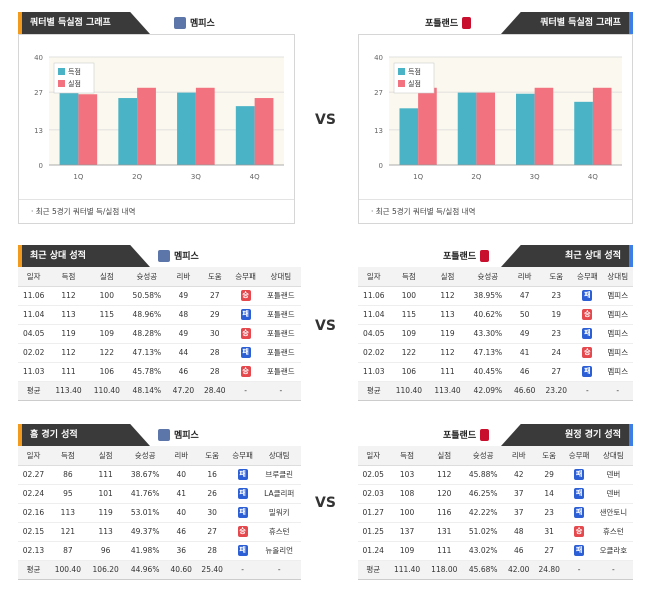 The width and height of the screenshot is (650, 591). What do you see at coordinates (495, 532) in the screenshot?
I see `table-row: 01.25 137 131 51.02% 48 31 승 휴스턴` at bounding box center [495, 532].